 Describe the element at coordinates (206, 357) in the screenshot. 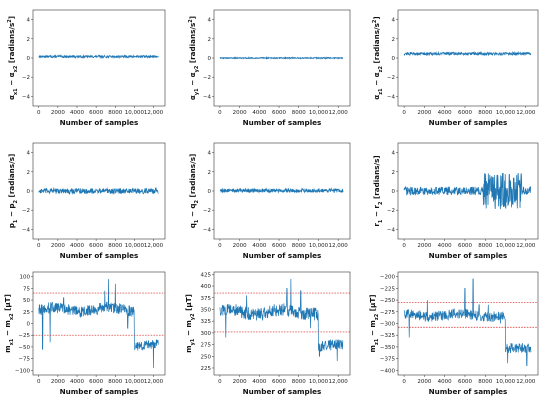

I see `y-tick-label-my-1: 250` at that location.